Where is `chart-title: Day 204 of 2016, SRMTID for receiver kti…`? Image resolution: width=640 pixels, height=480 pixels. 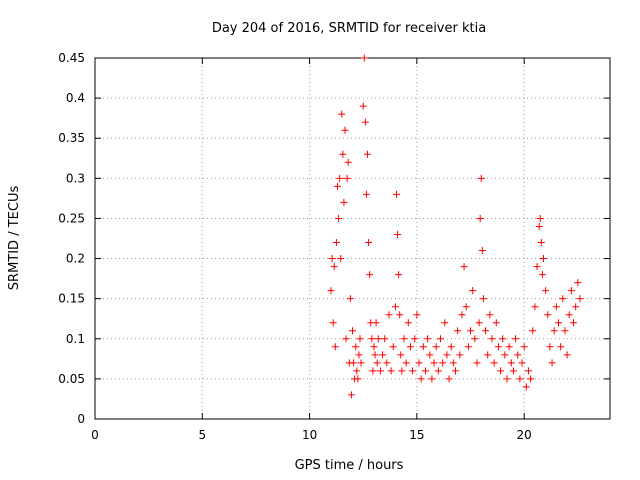
chart-title: Day 204 of 2016, SRMTID for receiver kti… is located at coordinates (349, 28).